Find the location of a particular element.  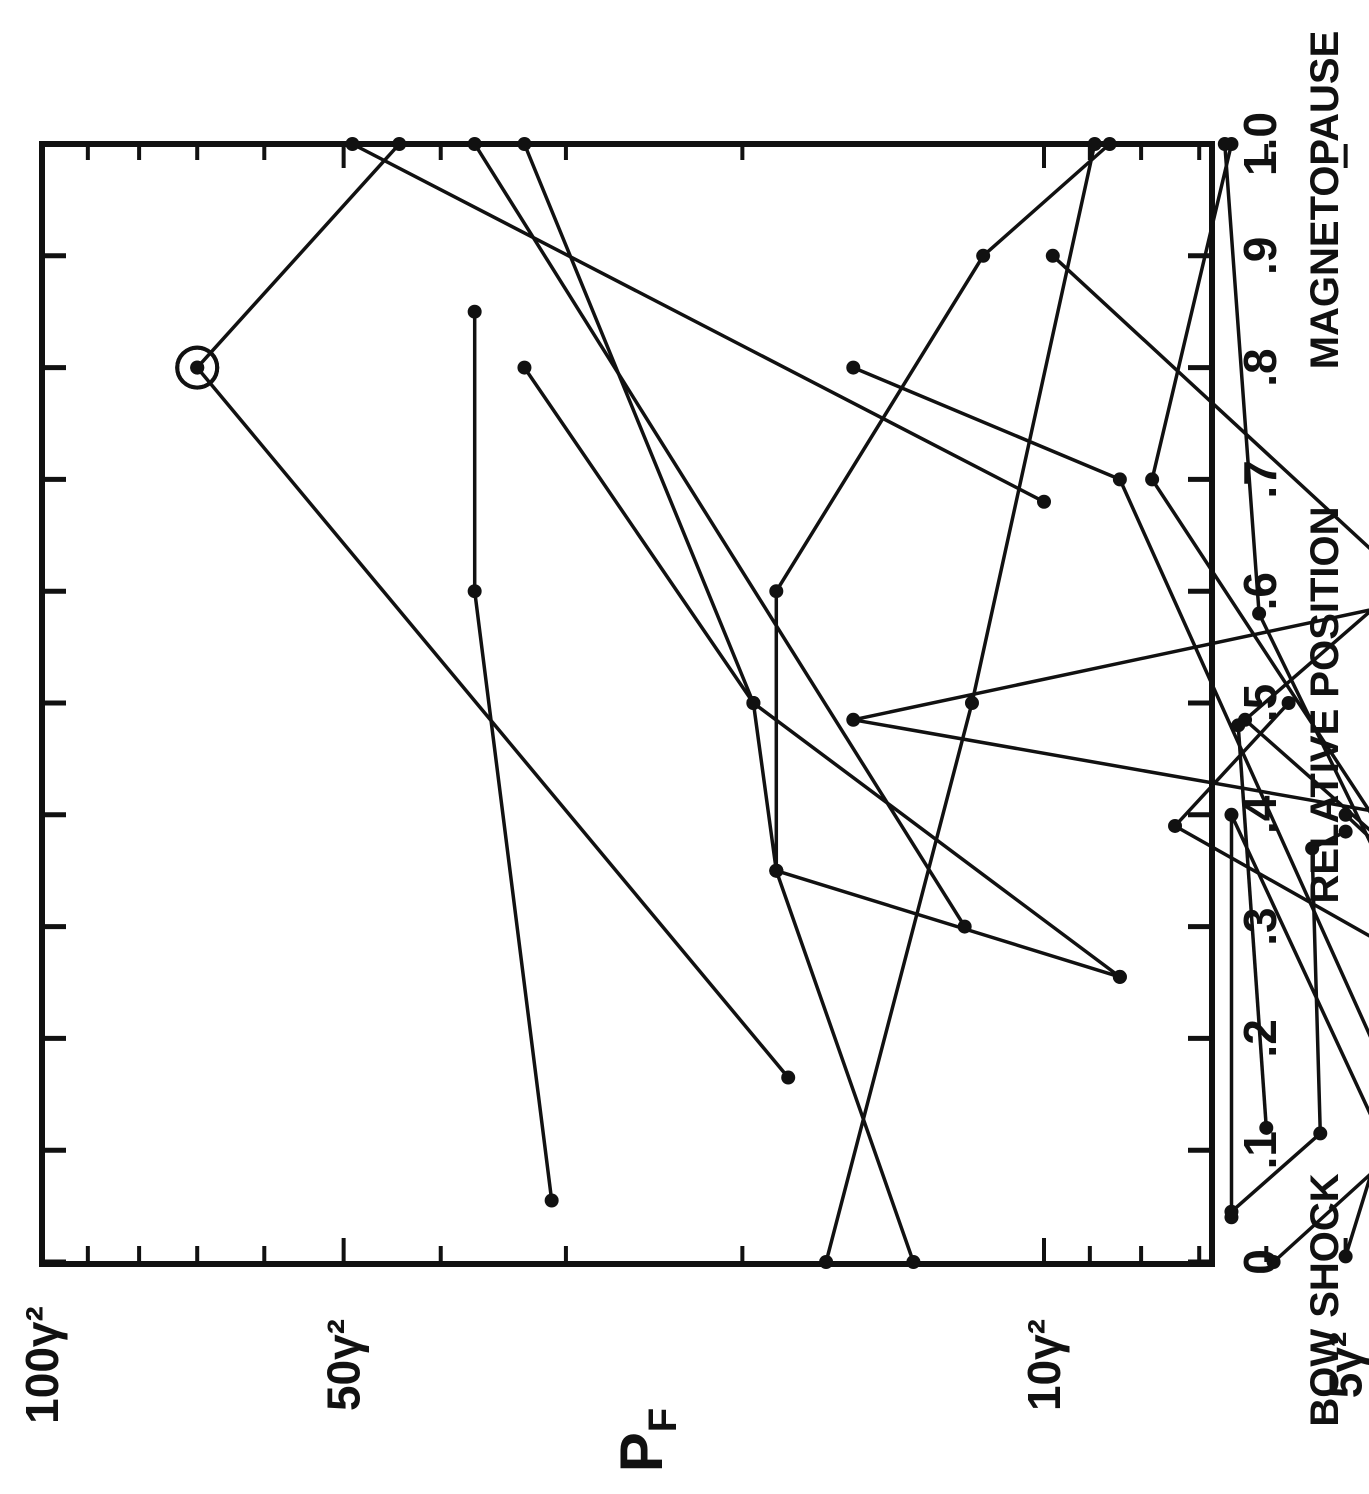

x-tick-label: 1.0 is located at coordinates (1260, 144).